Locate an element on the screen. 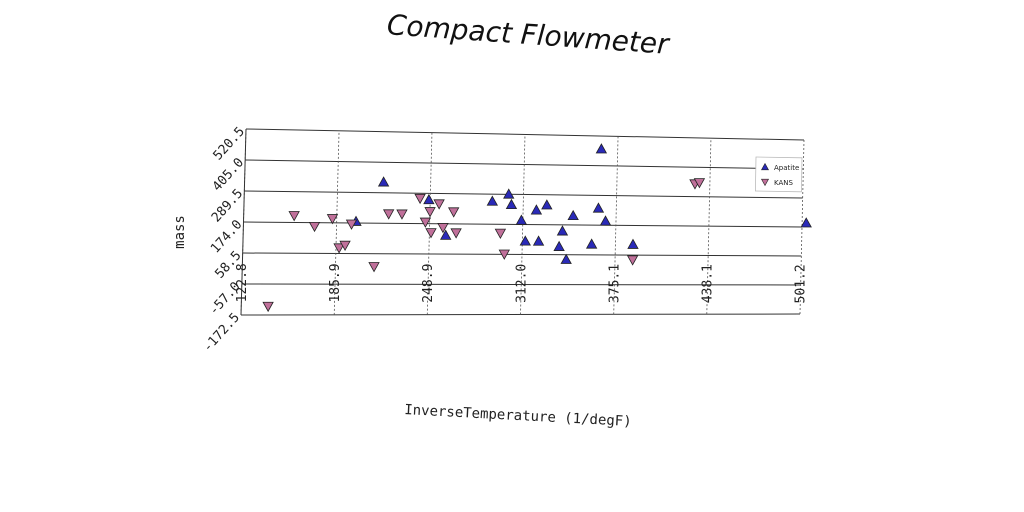 This screenshot has height=512, width=1024. x-tick-label: 122.8 is located at coordinates (242, 282).